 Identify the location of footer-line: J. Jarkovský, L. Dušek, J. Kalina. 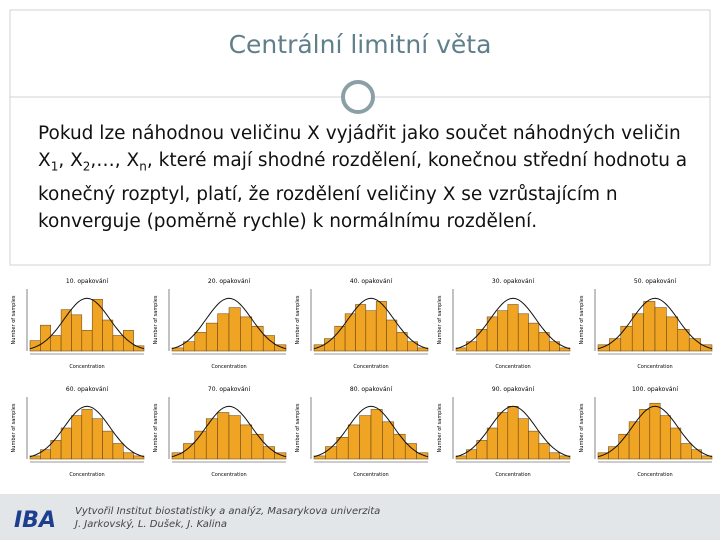
(151, 524).